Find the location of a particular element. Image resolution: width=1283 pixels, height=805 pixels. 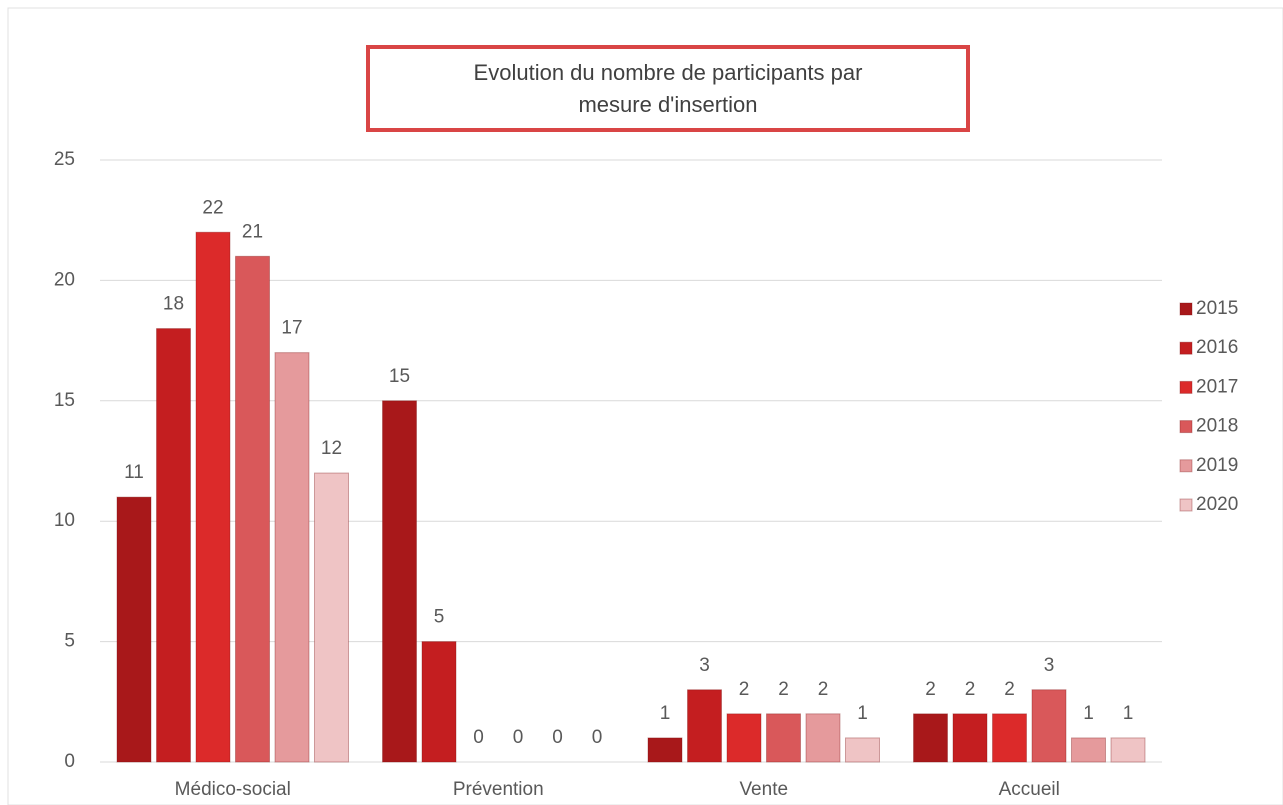

data-label: 15 is located at coordinates (399, 376).